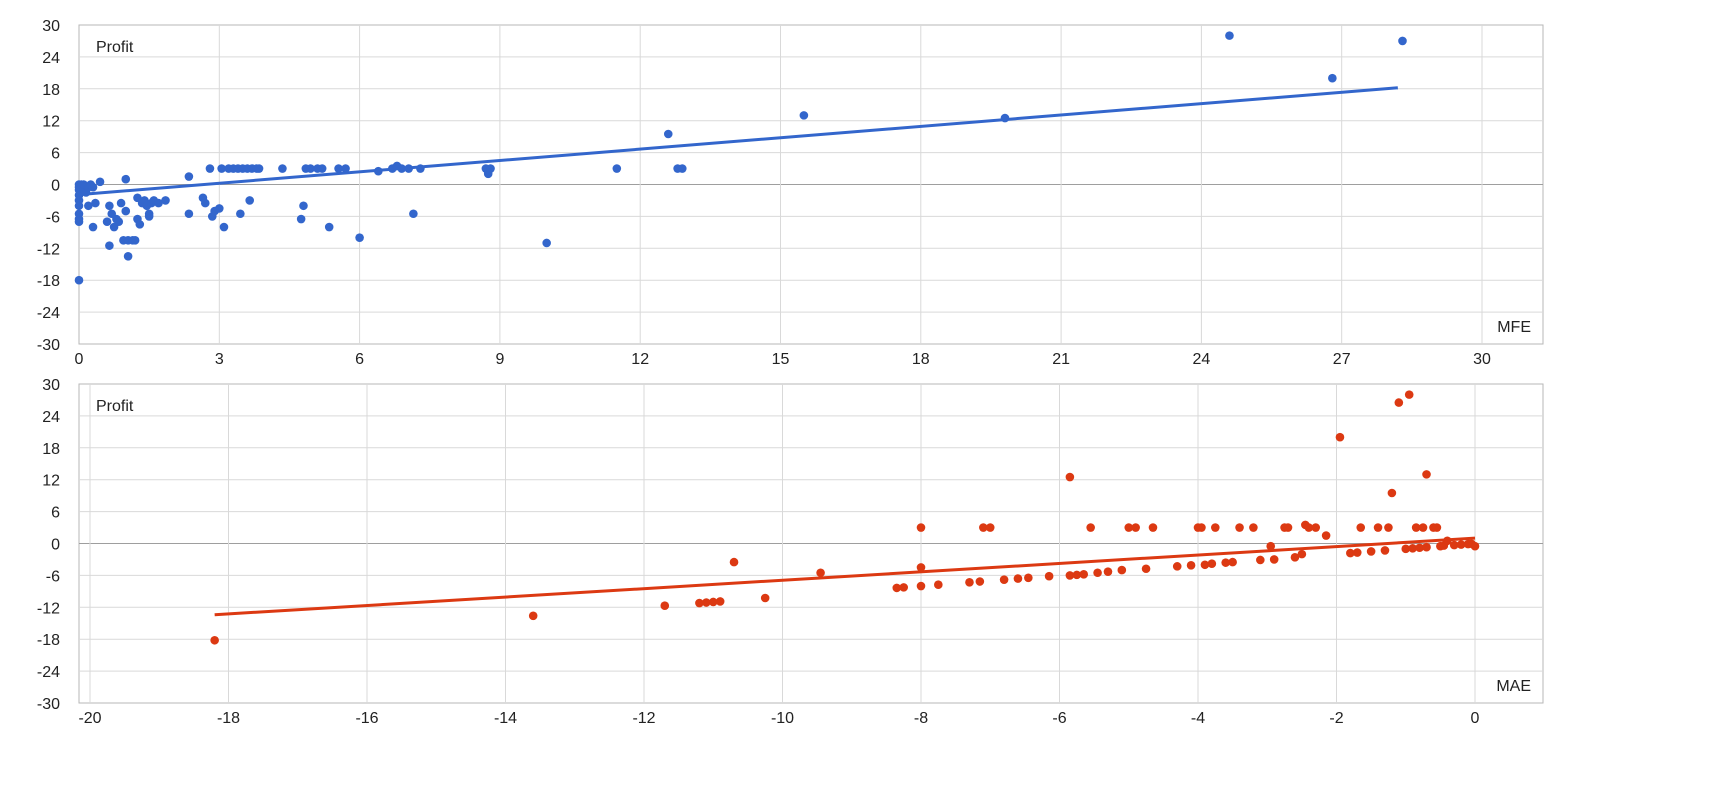 This screenshot has width=1720, height=800. I want to click on mfe-y-tick-labels: 30 24 18 12 6 0 -6 -12 -18 -24 -30, so click(48, 186).